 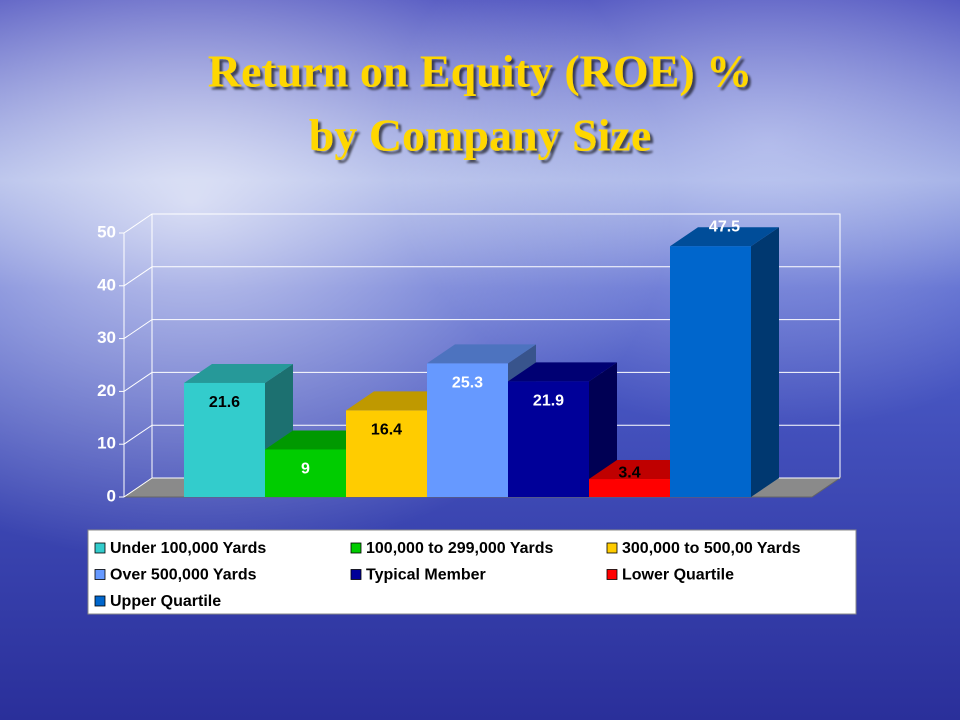 I want to click on data-label: 21.6, so click(x=224, y=402).